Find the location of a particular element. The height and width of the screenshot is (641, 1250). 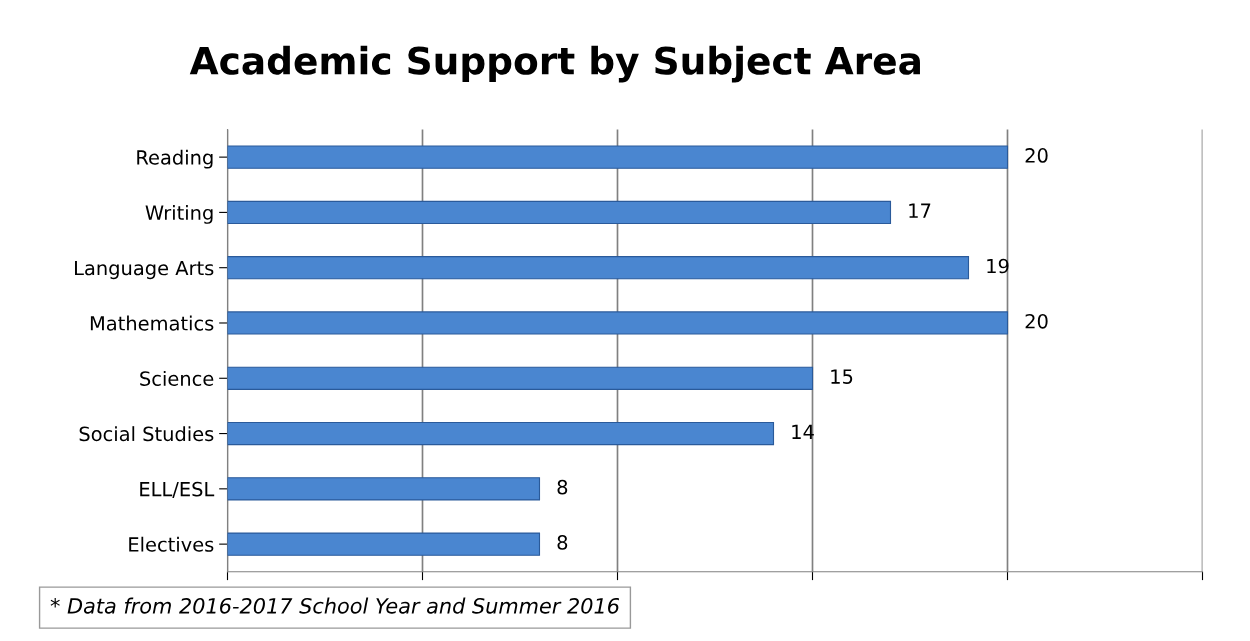

y-tick-label: Science is located at coordinates (177, 378).